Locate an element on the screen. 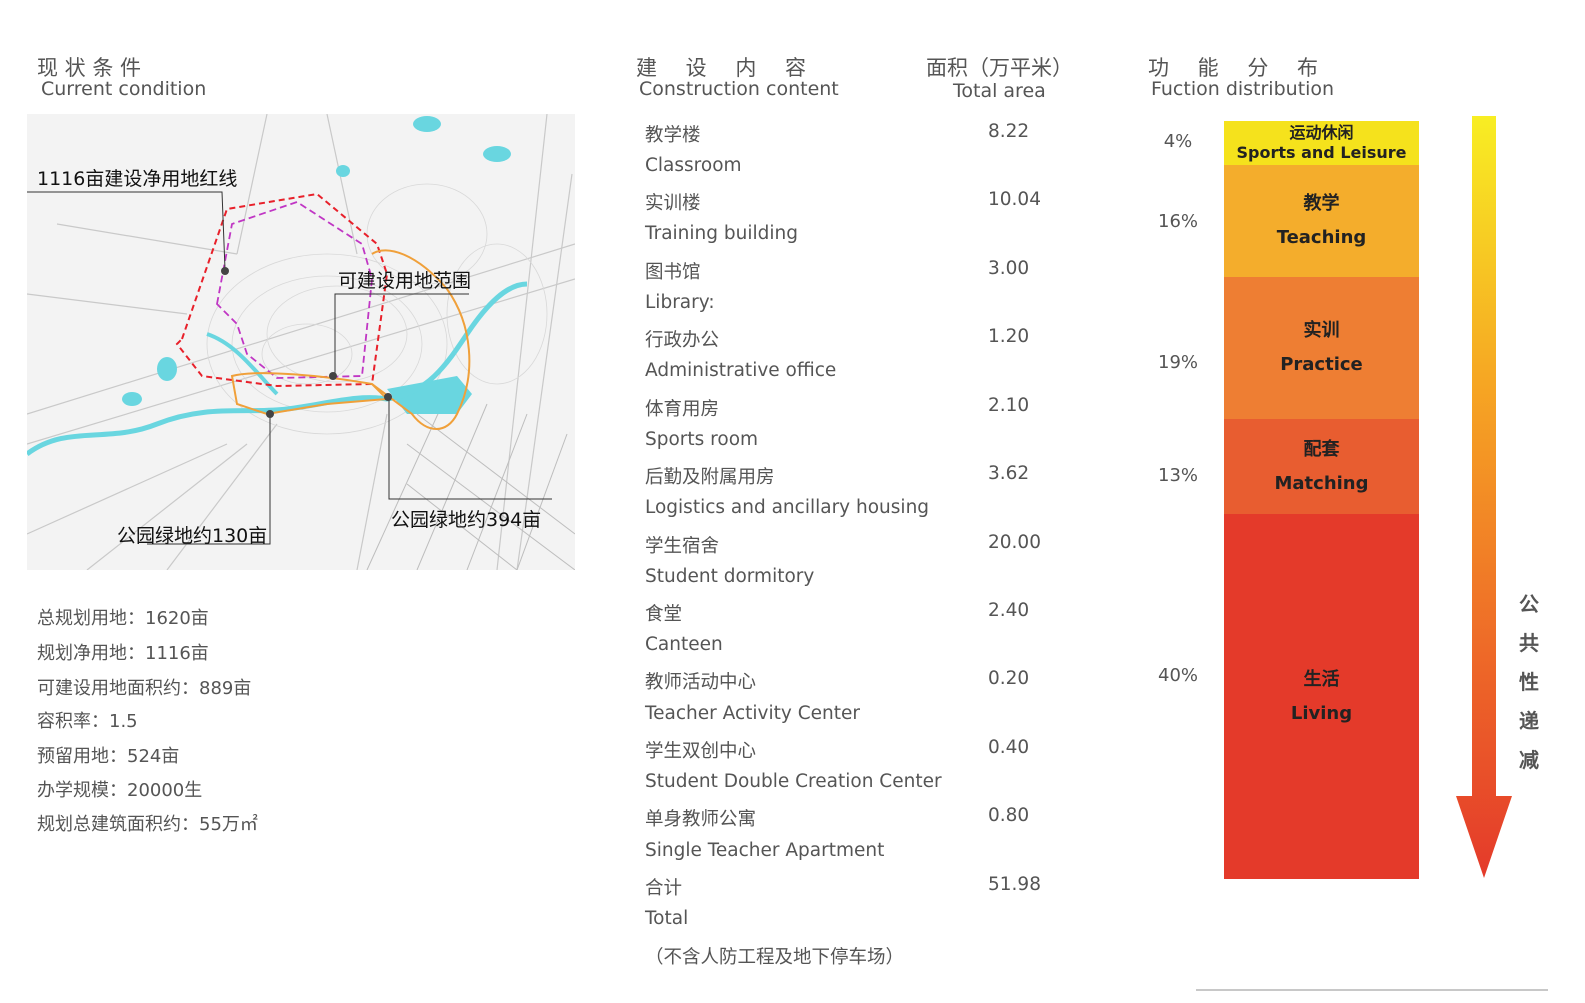  map-label-park-394: 公园绿地约394亩 is located at coordinates (466, 520).